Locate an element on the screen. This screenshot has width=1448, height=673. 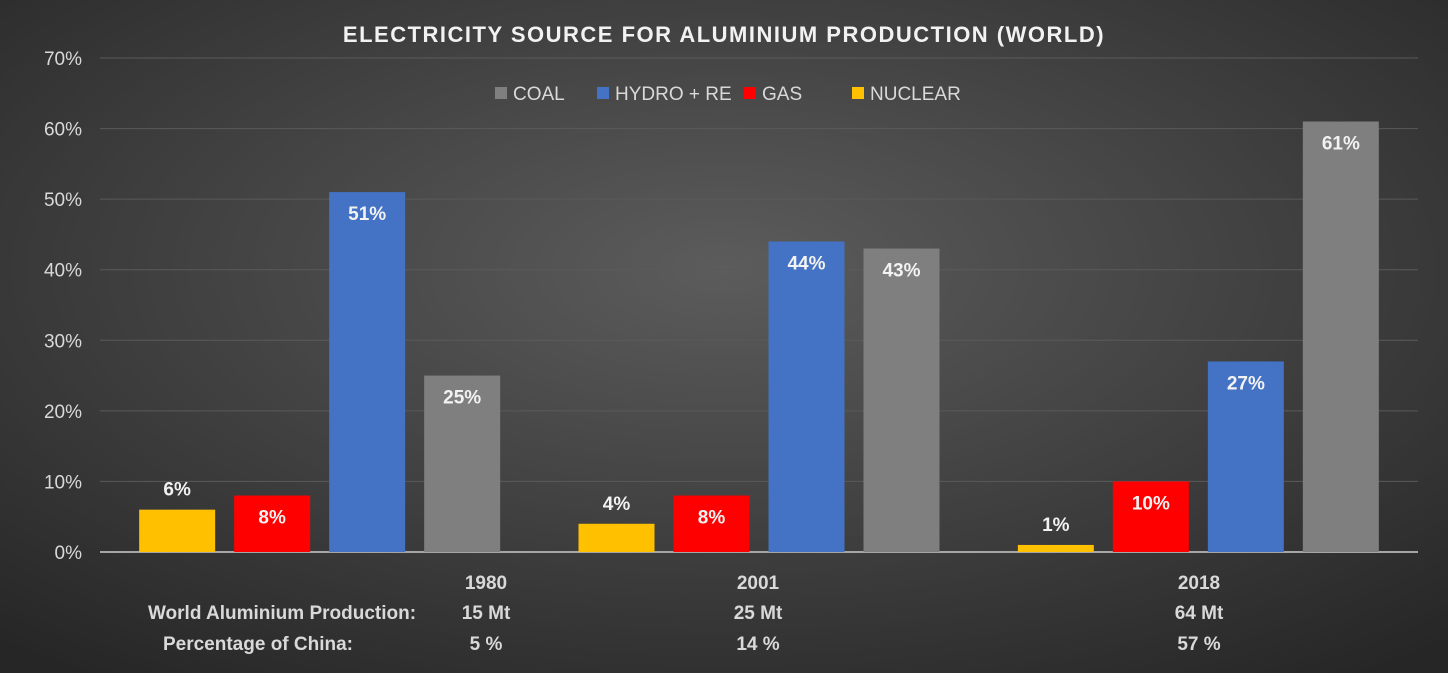
bar-hydro-re-2001 is located at coordinates (806, 396).